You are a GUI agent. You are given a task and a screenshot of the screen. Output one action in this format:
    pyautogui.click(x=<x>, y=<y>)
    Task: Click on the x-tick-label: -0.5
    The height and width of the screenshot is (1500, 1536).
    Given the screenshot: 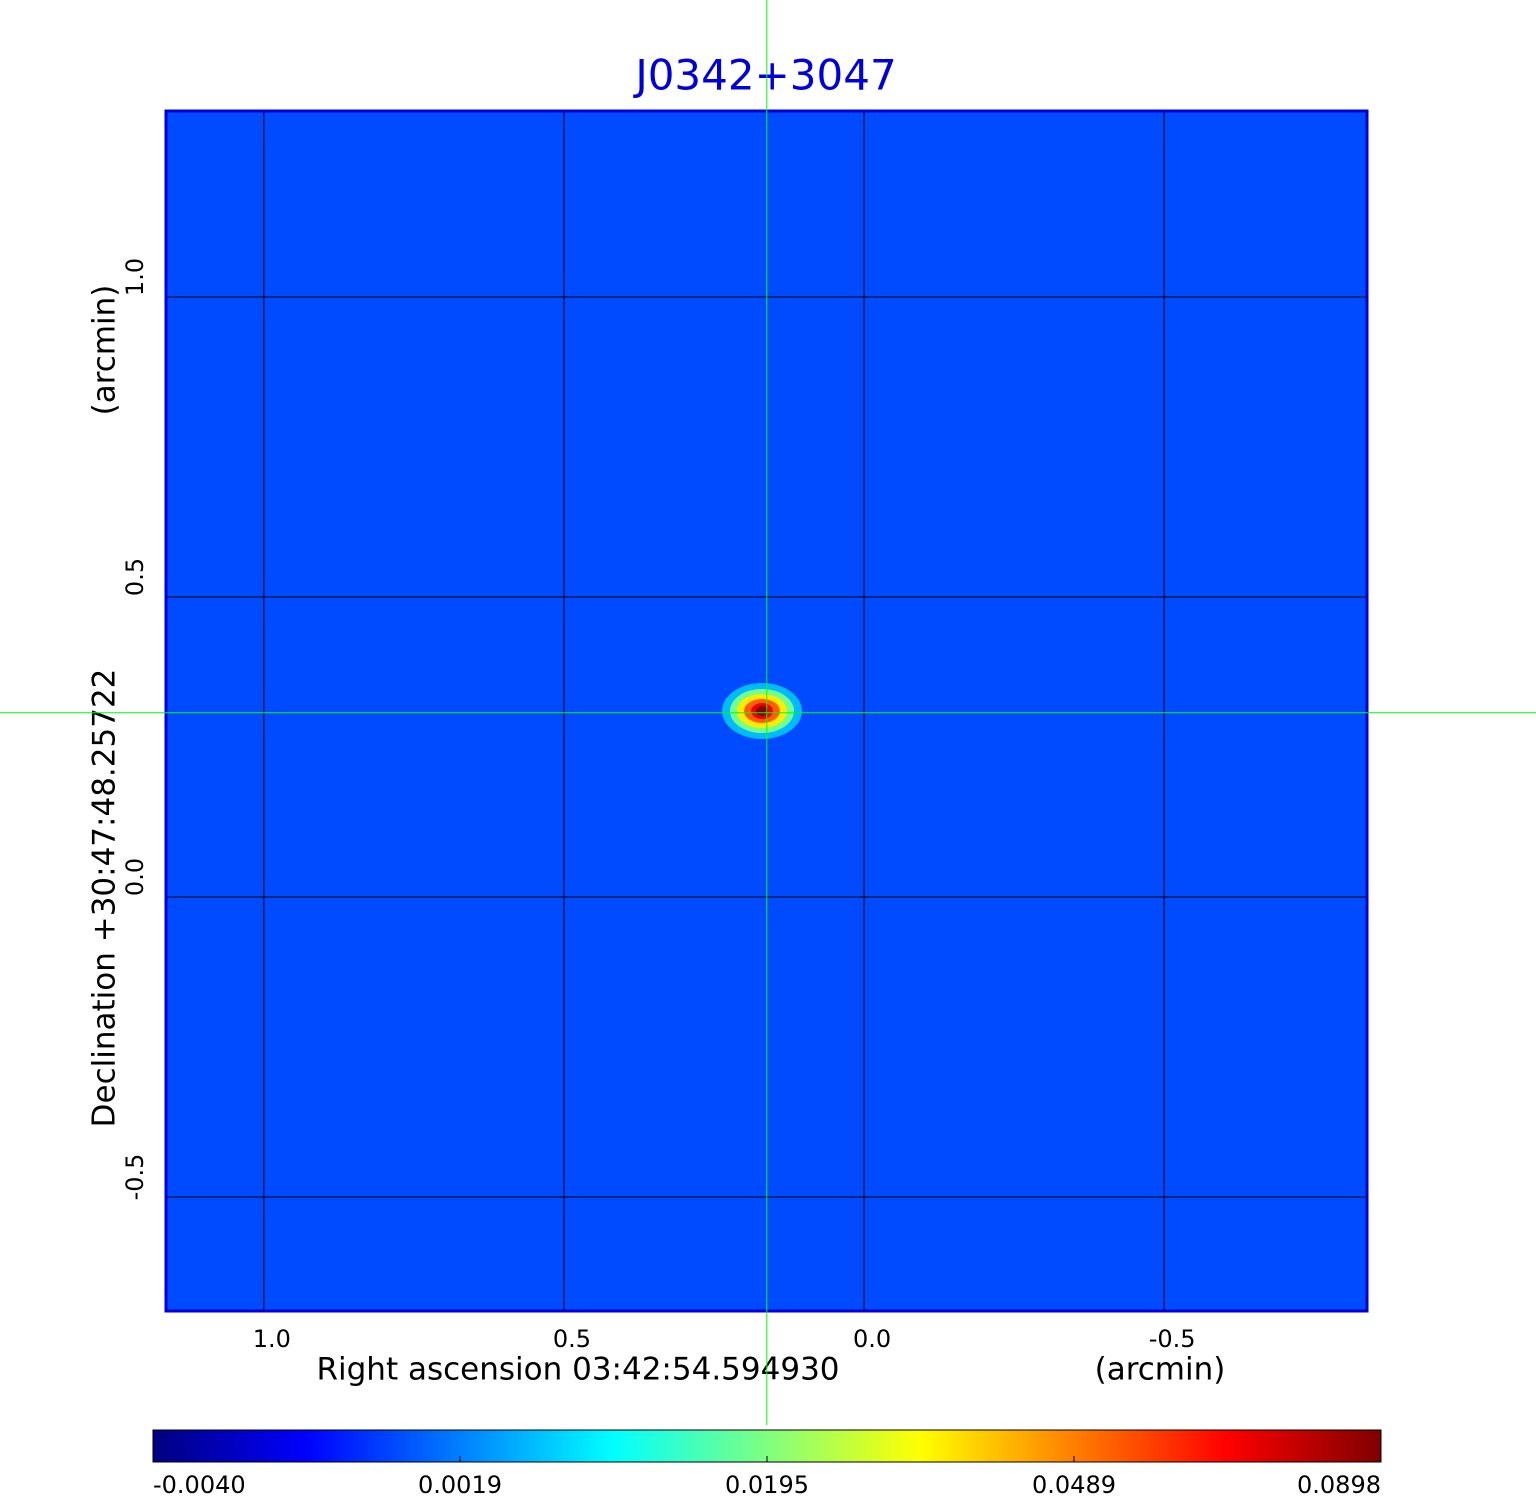 What is the action you would take?
    pyautogui.click(x=1172, y=1339)
    